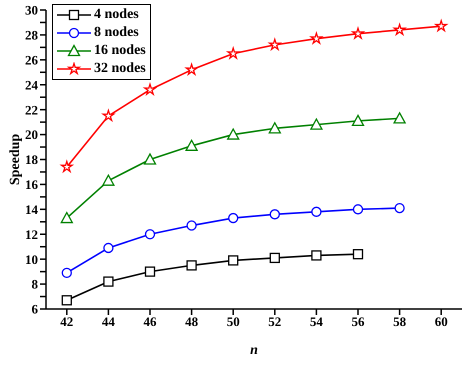 The width and height of the screenshot is (474, 366). Describe the element at coordinates (192, 322) in the screenshot. I see `x-tick-label: 48` at that location.